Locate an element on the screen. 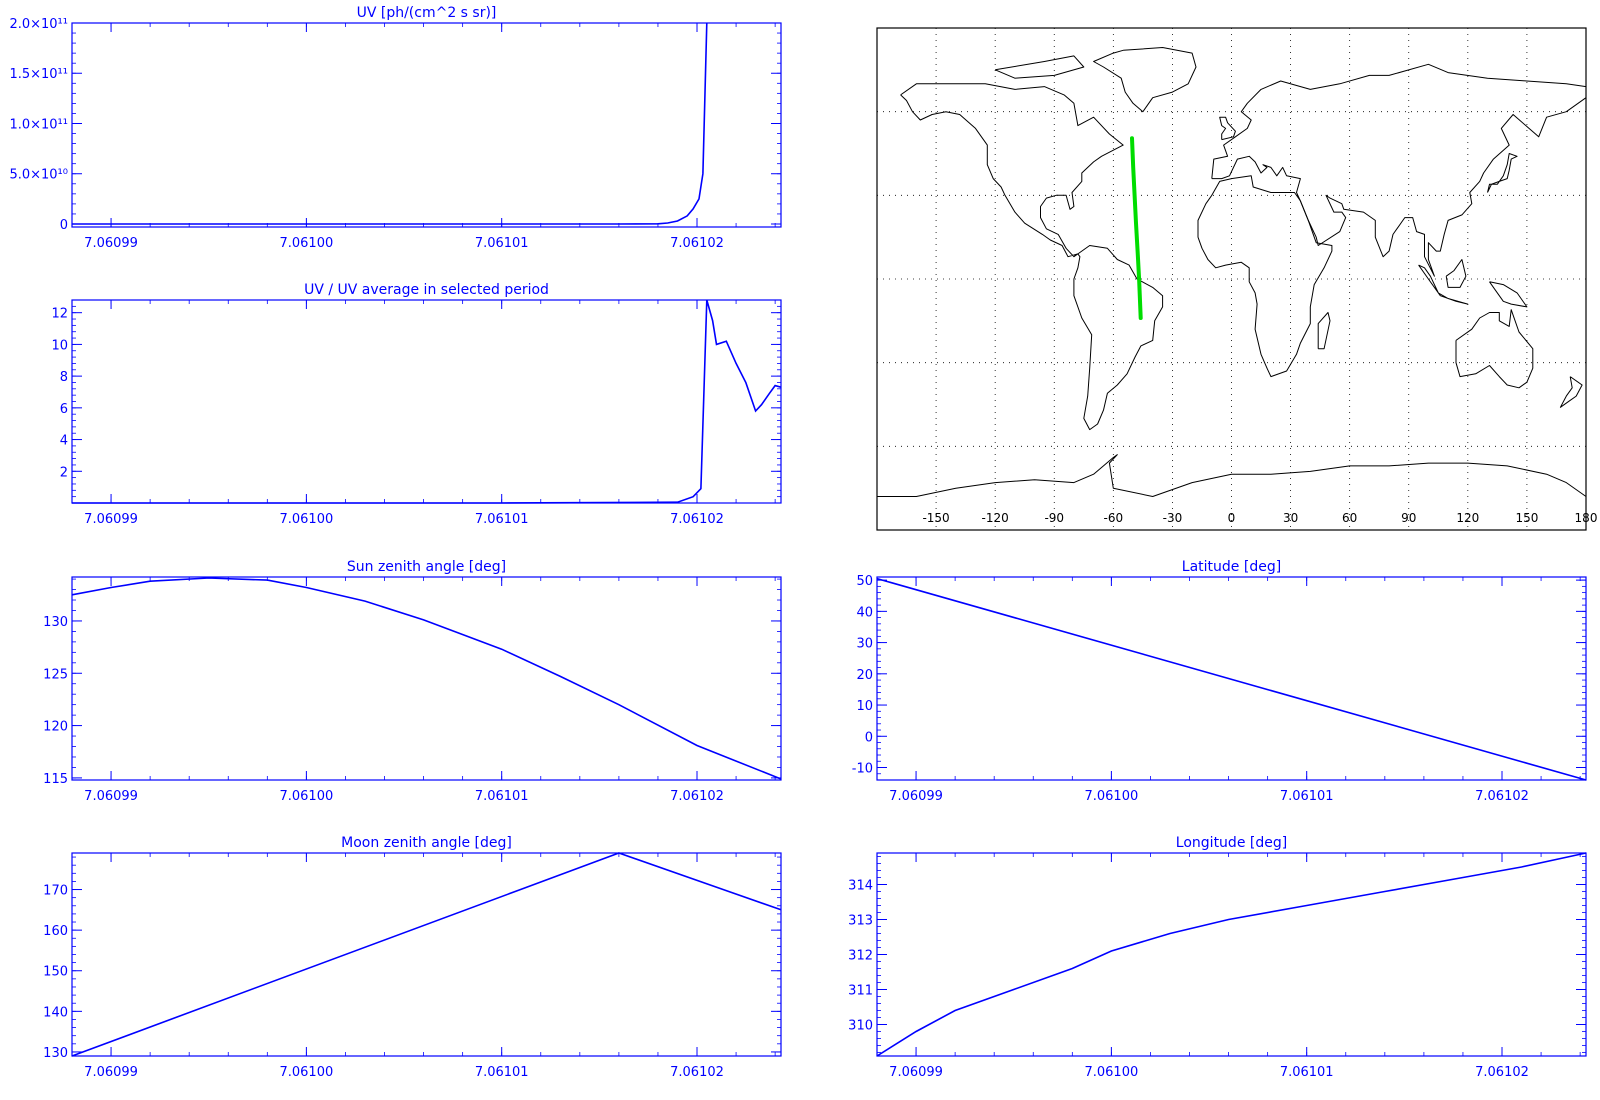  new-zealand-coast is located at coordinates (1571, 392).